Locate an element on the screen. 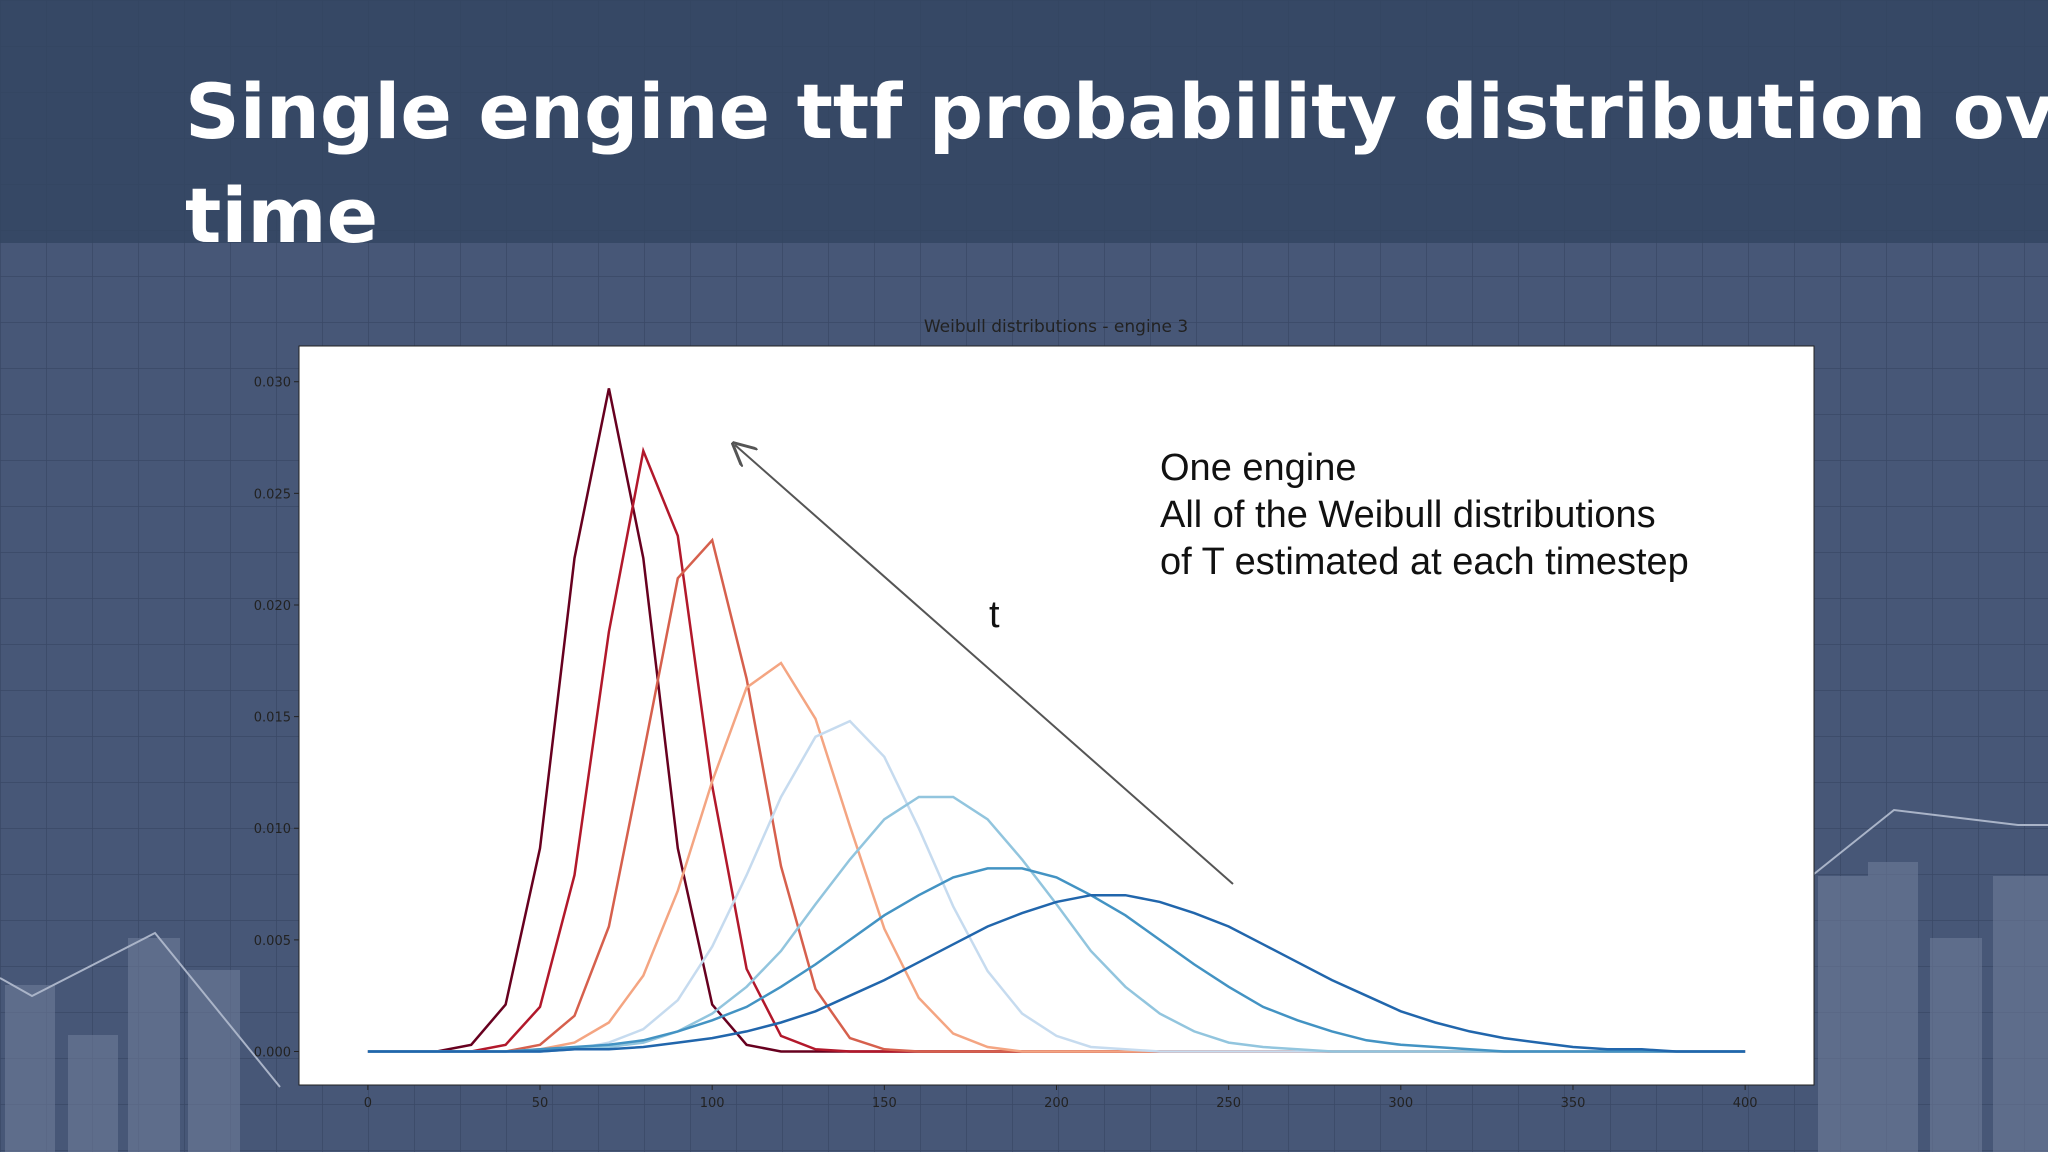 This screenshot has height=1152, width=2048. slide-title-line: time is located at coordinates (281, 215).